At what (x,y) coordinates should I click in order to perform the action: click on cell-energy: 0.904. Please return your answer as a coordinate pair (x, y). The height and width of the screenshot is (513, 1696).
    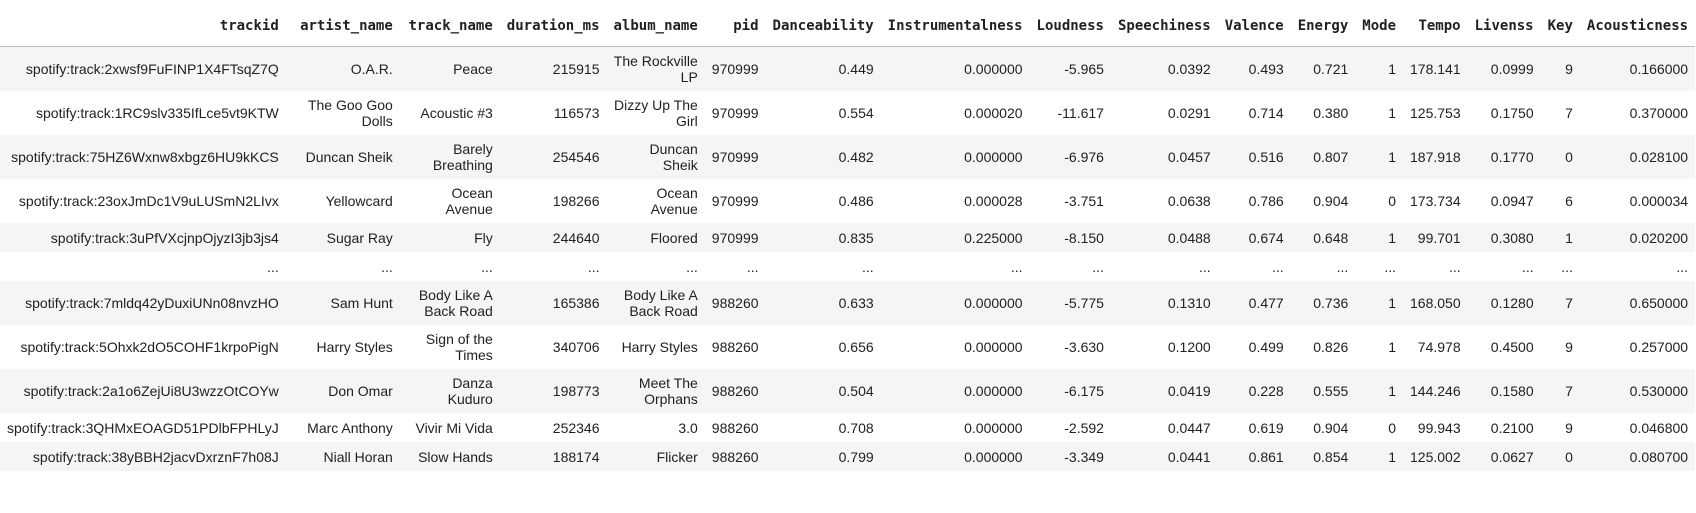
    Looking at the image, I should click on (1331, 427).